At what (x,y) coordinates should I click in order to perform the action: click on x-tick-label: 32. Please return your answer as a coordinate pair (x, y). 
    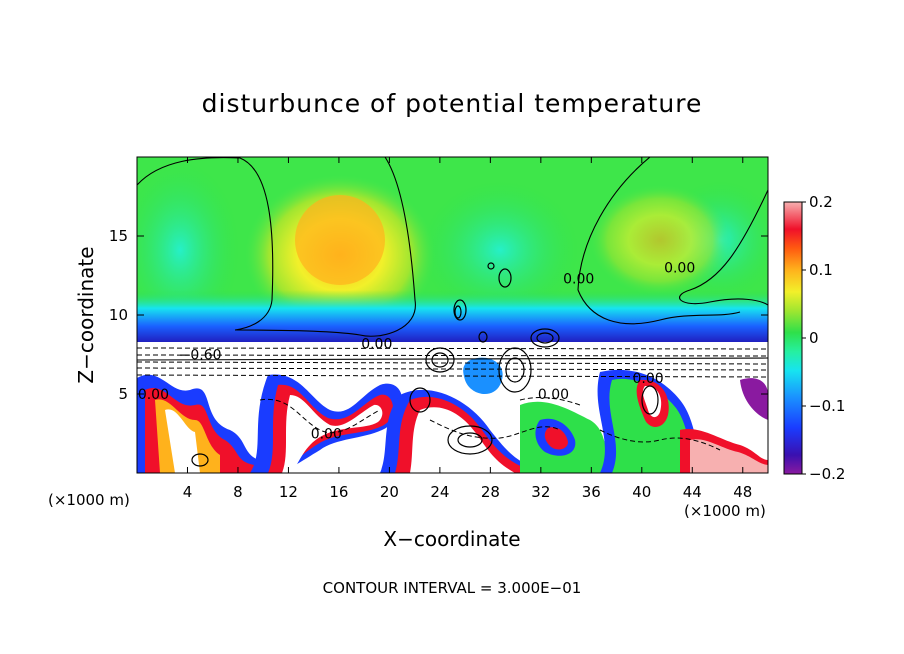
    Looking at the image, I should click on (540, 492).